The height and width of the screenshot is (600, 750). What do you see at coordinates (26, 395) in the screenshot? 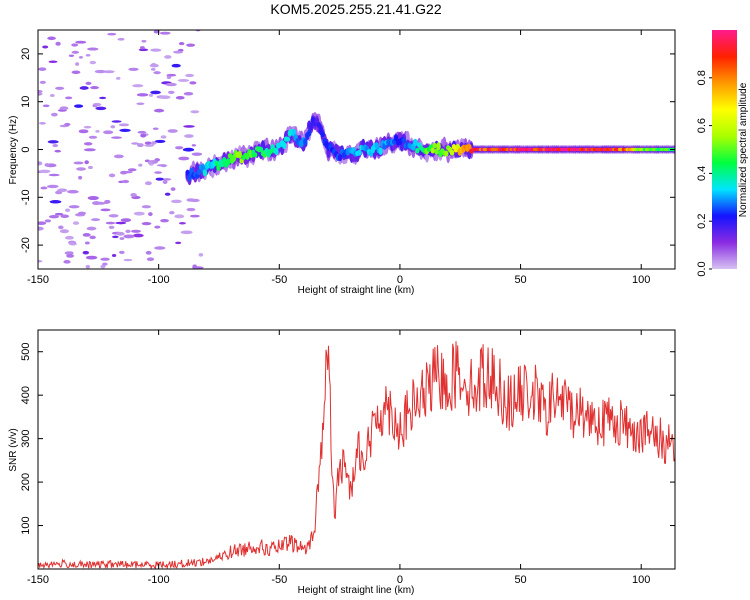
I see `y-tick-label: 400` at bounding box center [26, 395].